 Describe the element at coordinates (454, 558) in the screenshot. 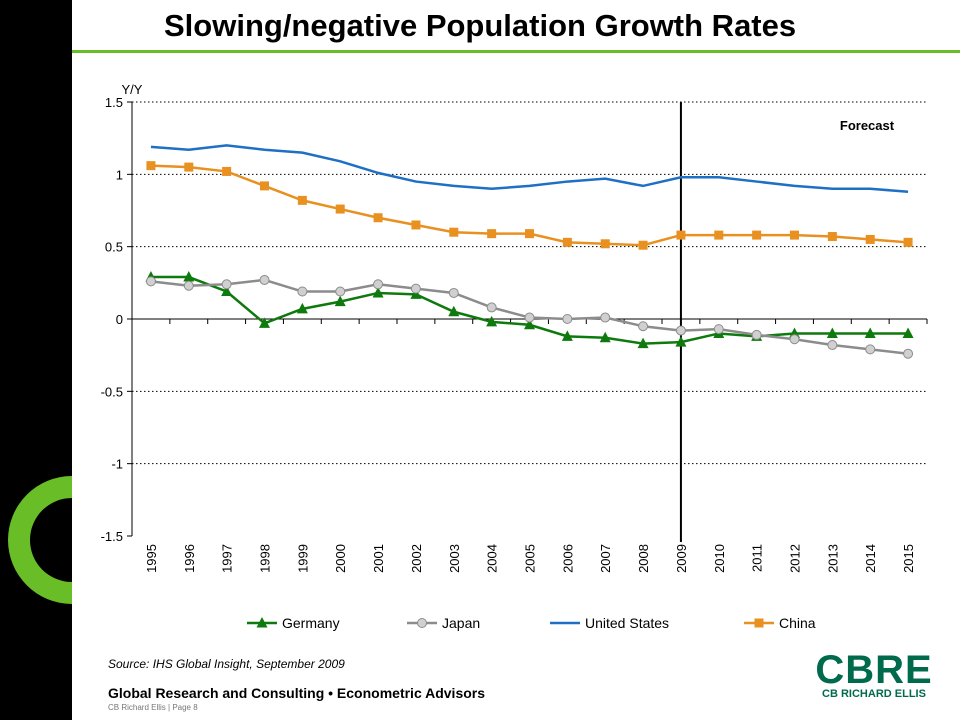

I see `x-tick-label: 2003` at that location.